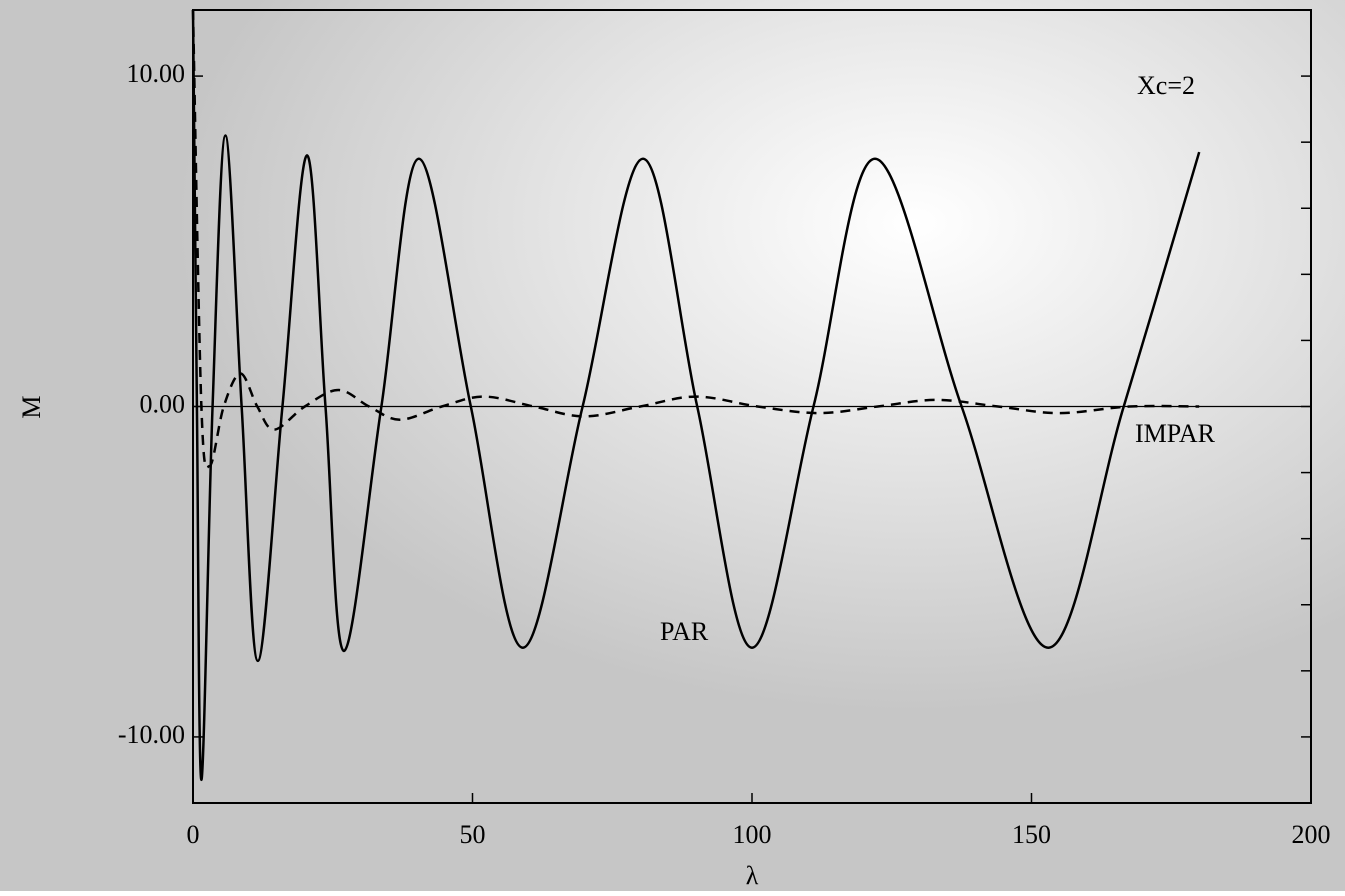 The image size is (1345, 896). Describe the element at coordinates (1166, 85) in the screenshot. I see `annotation: Xc=2` at that location.